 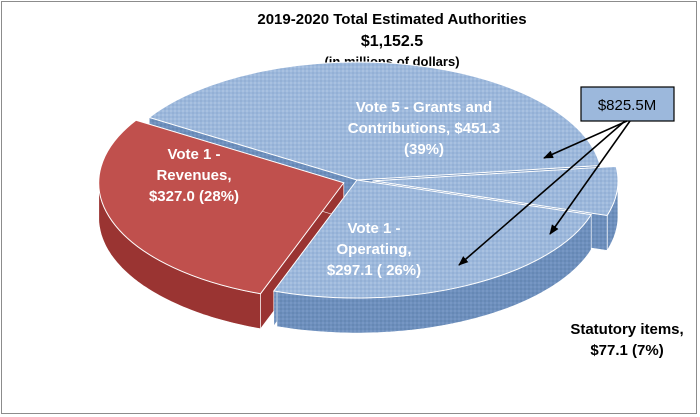 I want to click on slice-label-line: Operating,, so click(x=373, y=249).